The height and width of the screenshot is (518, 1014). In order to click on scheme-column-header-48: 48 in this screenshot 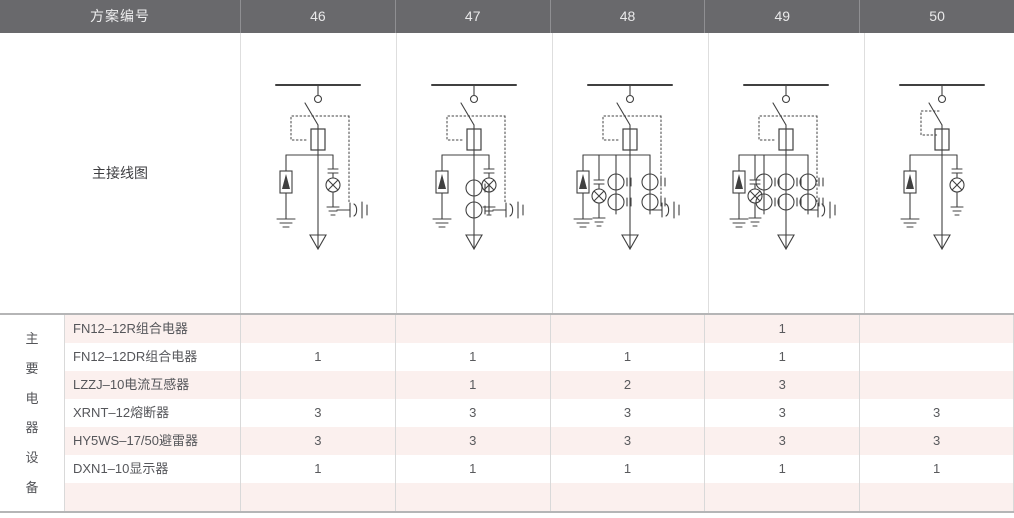, I will do `click(627, 16)`.